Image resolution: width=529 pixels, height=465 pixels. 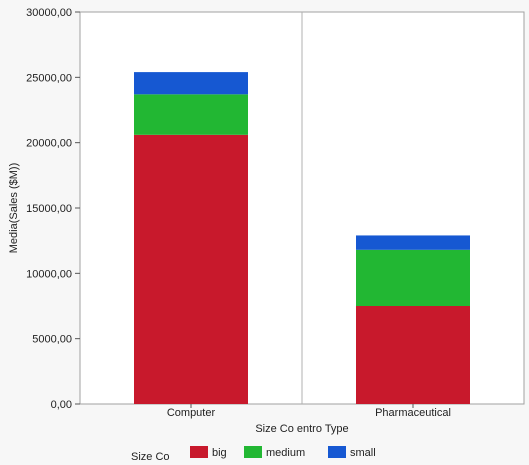 What do you see at coordinates (49, 13) in the screenshot?
I see `y-tick-label: 30000,00` at bounding box center [49, 13].